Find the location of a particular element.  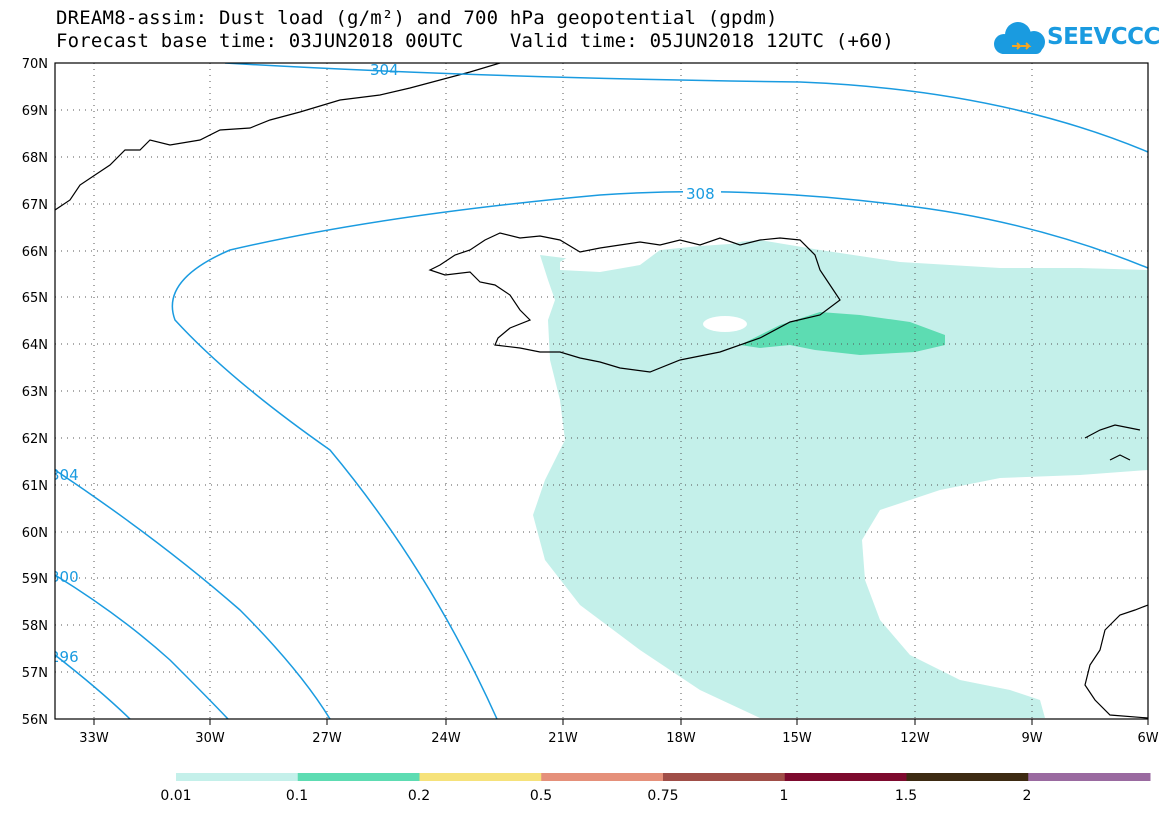

lat-label: 58N is located at coordinates (35, 626).